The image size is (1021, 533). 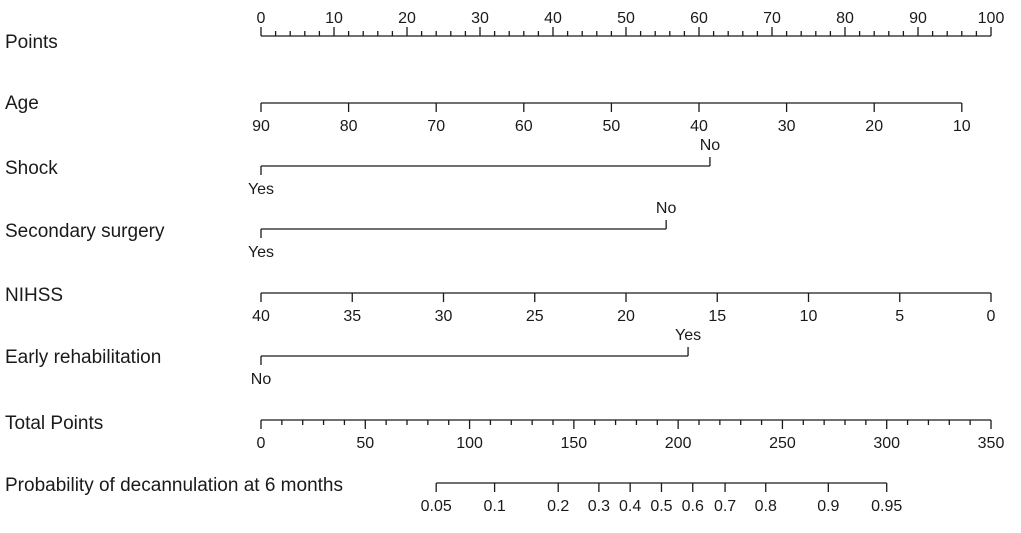 I want to click on row-label-probability: Probability of decannulation at 6 months, so click(x=174, y=485).